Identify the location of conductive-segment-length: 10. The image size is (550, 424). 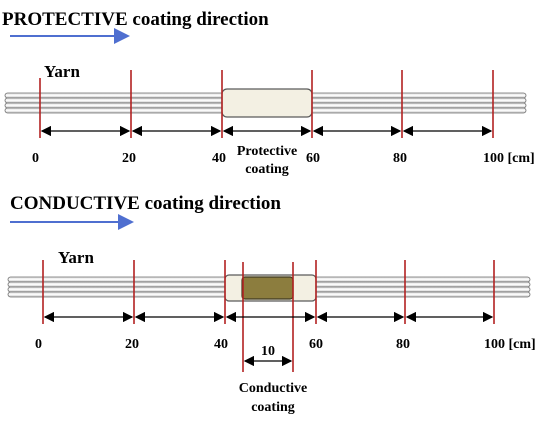
(268, 351).